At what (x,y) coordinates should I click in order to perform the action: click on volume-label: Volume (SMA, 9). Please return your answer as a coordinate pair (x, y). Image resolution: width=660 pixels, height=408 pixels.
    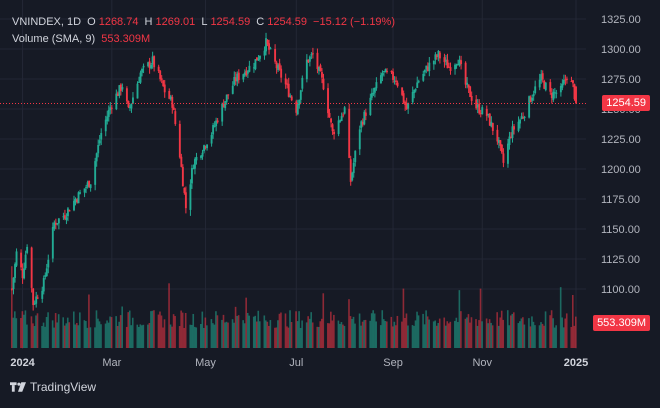
    Looking at the image, I should click on (54, 39).